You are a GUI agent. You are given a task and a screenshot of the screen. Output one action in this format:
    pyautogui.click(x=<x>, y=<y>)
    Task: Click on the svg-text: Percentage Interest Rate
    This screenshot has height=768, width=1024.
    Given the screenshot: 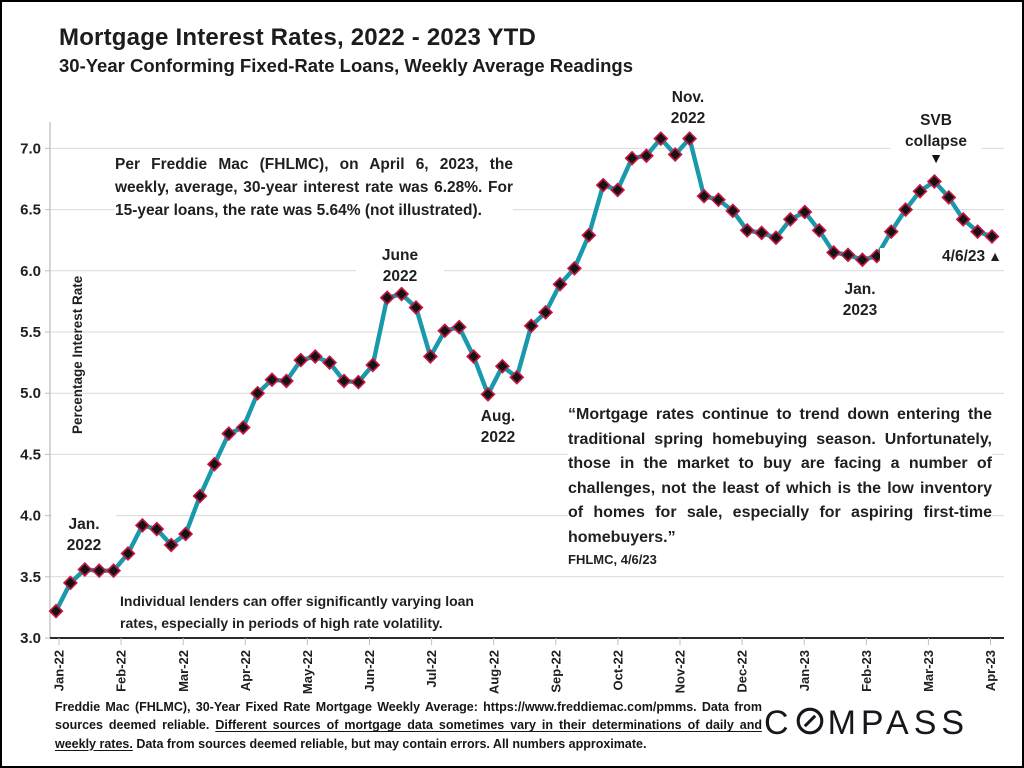 What is the action you would take?
    pyautogui.click(x=77, y=354)
    